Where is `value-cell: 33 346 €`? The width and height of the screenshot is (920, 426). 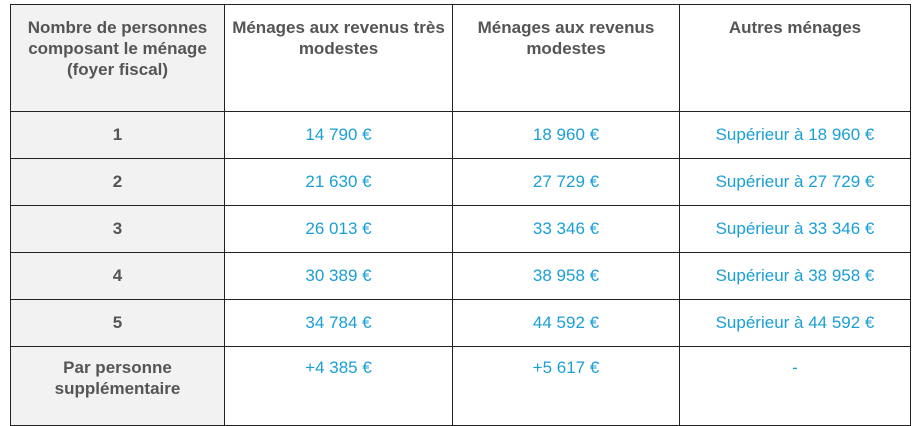
value-cell: 33 346 € is located at coordinates (566, 229).